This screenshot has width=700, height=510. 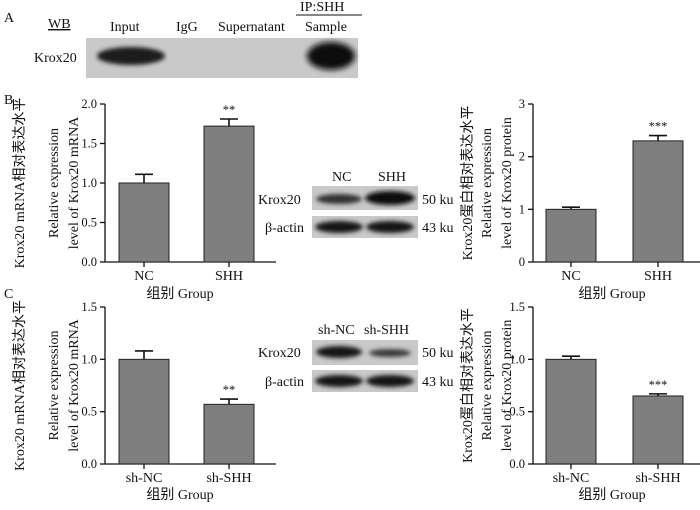 I want to click on blot-b-band-krox20-nc, so click(x=339, y=199).